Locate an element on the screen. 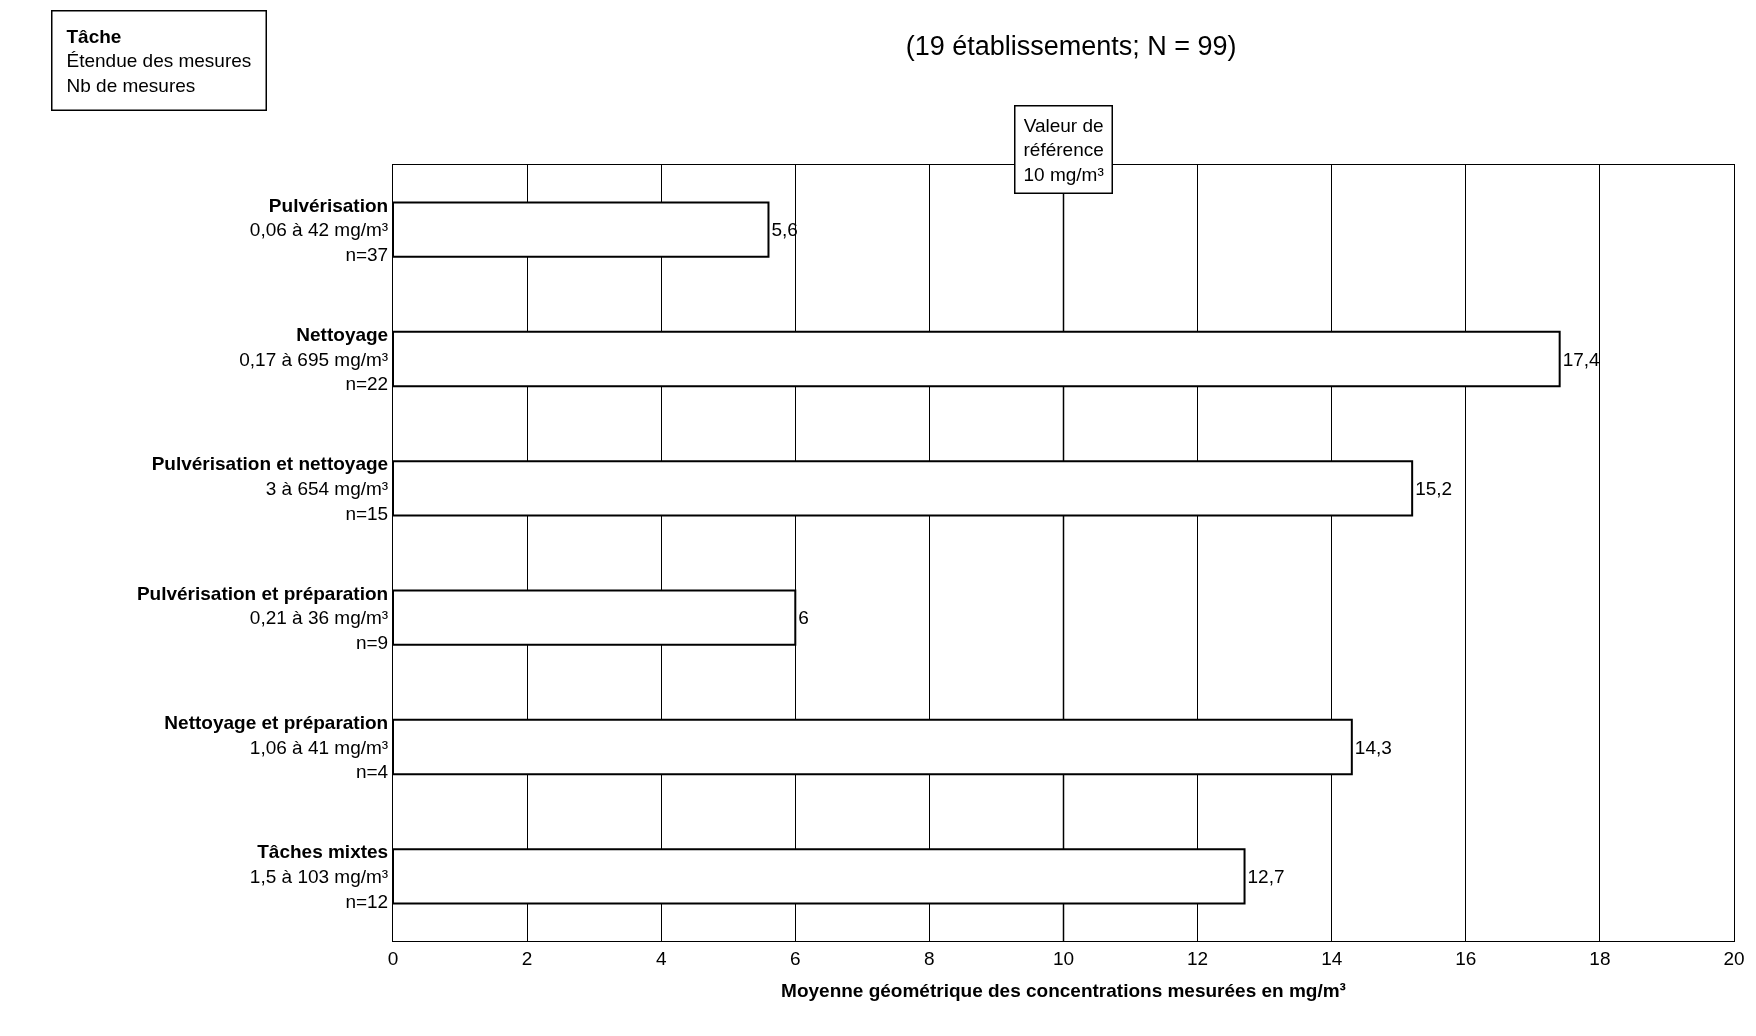 This screenshot has width=1756, height=1036. chart-title: (19 établissements; N = 99) is located at coordinates (1071, 46).